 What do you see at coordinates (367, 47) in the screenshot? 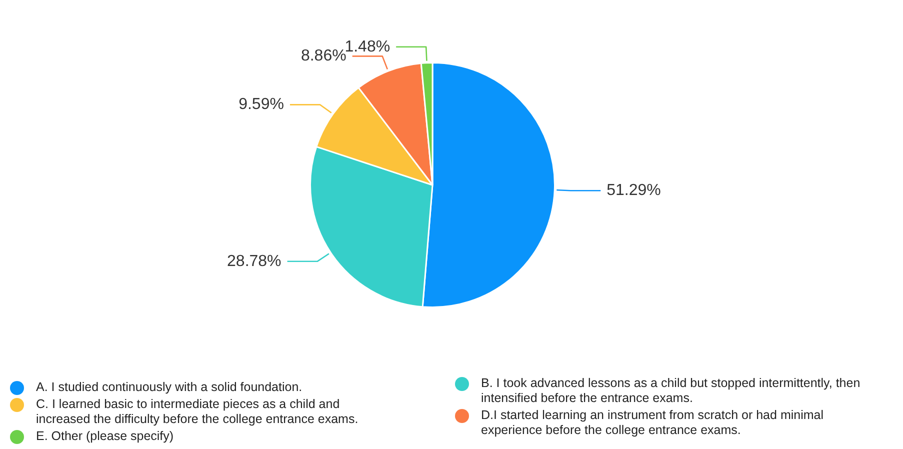
I see `data-label: 1.48%` at bounding box center [367, 47].